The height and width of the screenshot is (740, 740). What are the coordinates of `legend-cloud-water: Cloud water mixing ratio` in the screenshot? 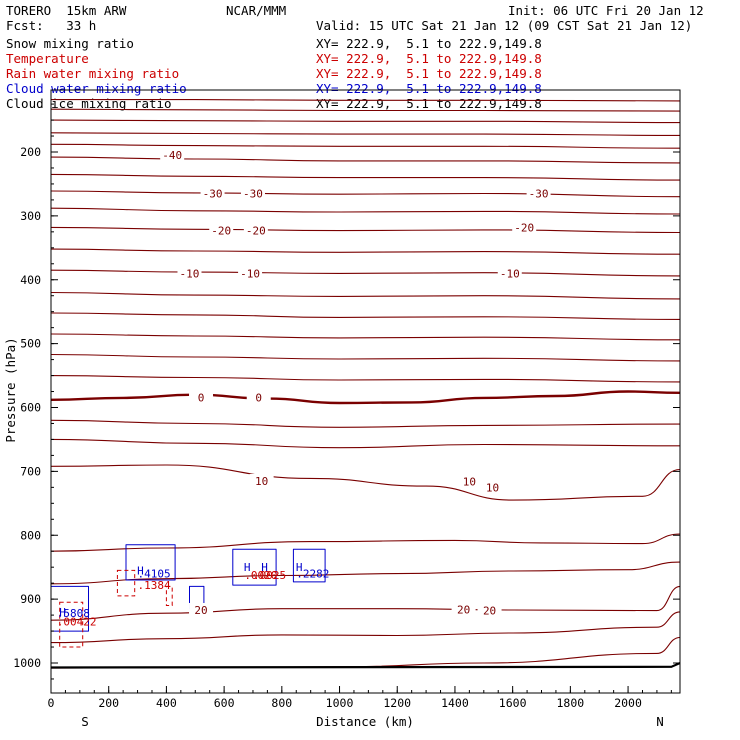 It's located at (96, 88).